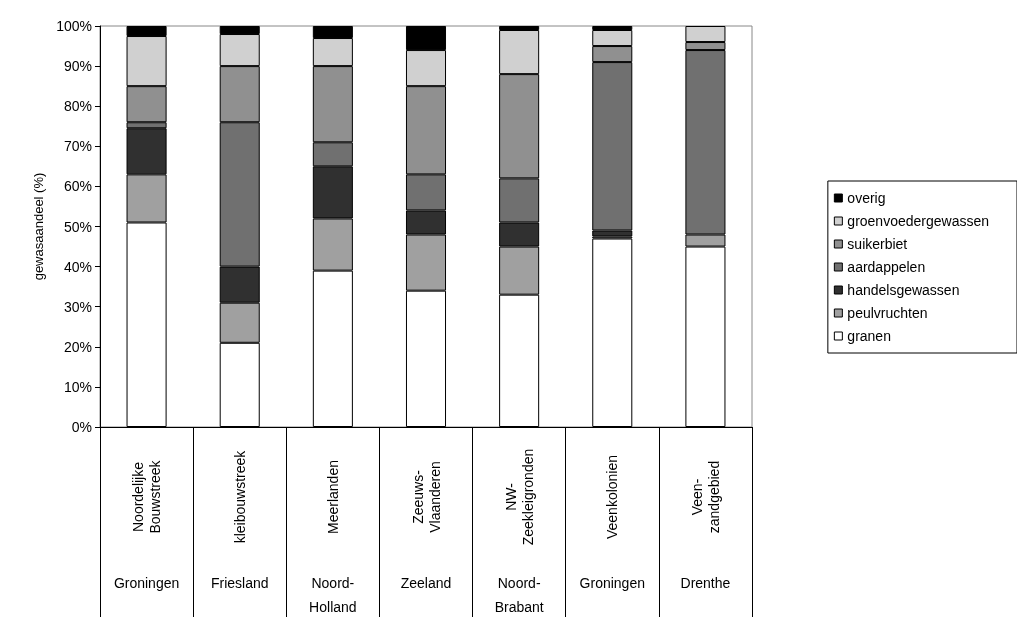  What do you see at coordinates (887, 313) in the screenshot?
I see `legend-label: peulvruchten` at bounding box center [887, 313].